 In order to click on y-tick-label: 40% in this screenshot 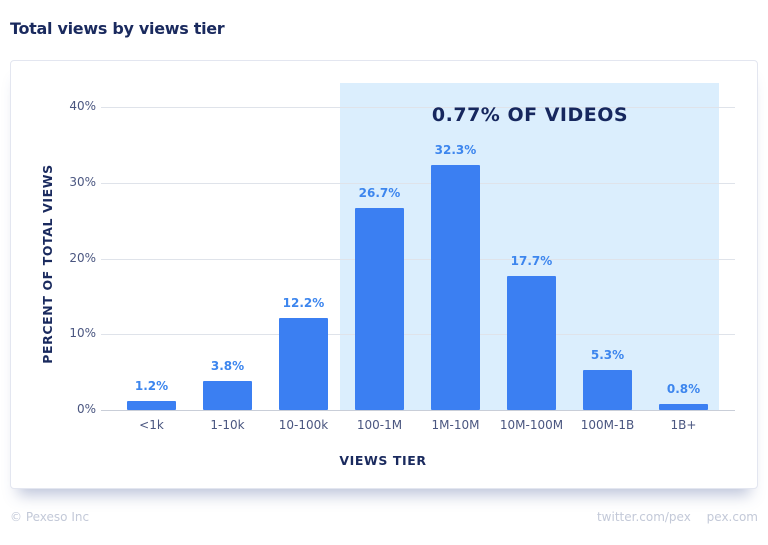, I will do `click(82, 106)`.